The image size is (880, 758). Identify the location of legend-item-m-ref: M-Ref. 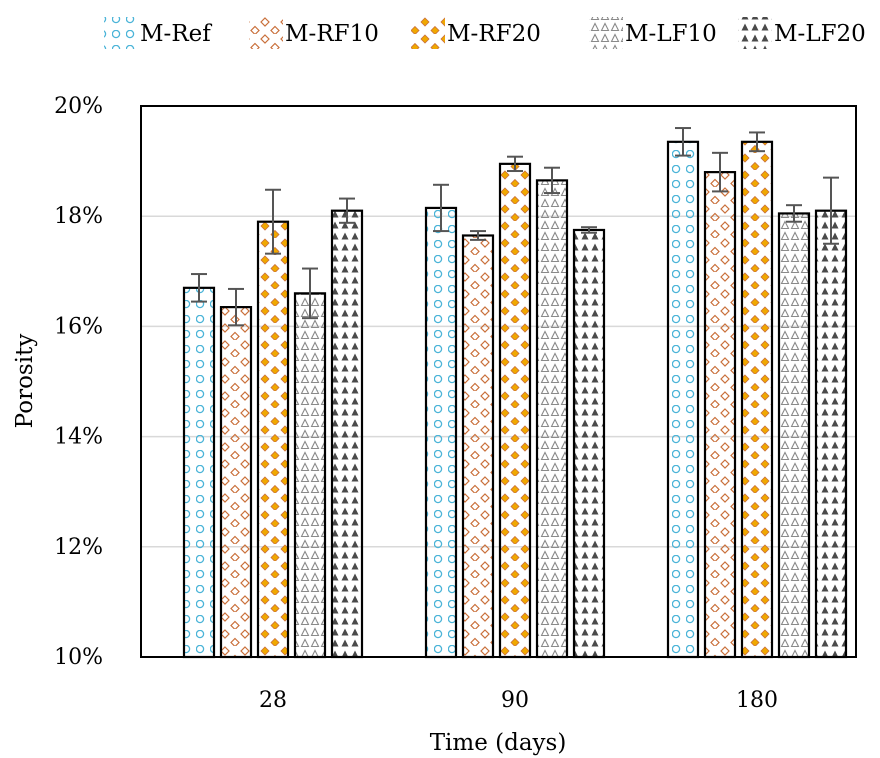
(158, 33).